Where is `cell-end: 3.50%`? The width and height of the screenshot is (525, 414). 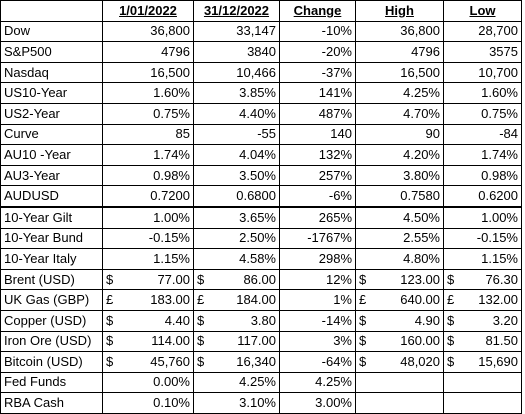
cell-end: 3.50% is located at coordinates (236, 175).